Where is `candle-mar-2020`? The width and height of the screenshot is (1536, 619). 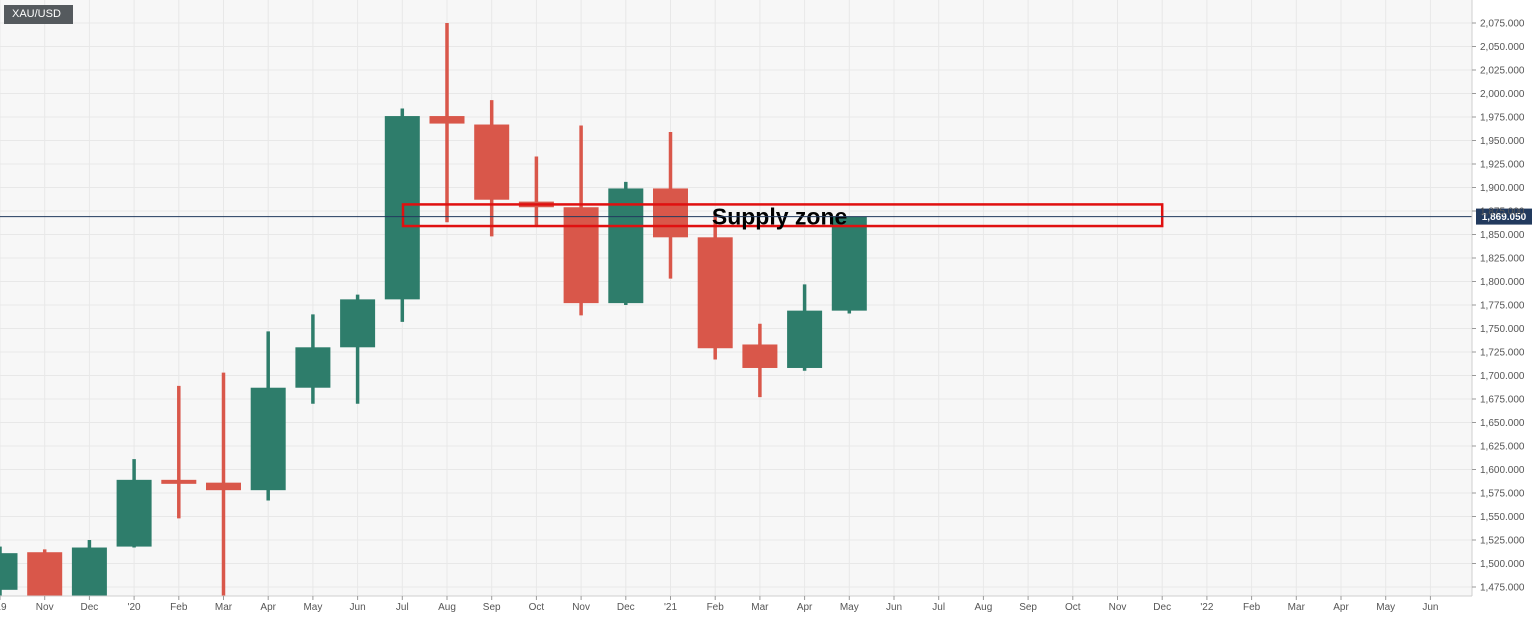
candle-mar-2020 is located at coordinates (223, 484).